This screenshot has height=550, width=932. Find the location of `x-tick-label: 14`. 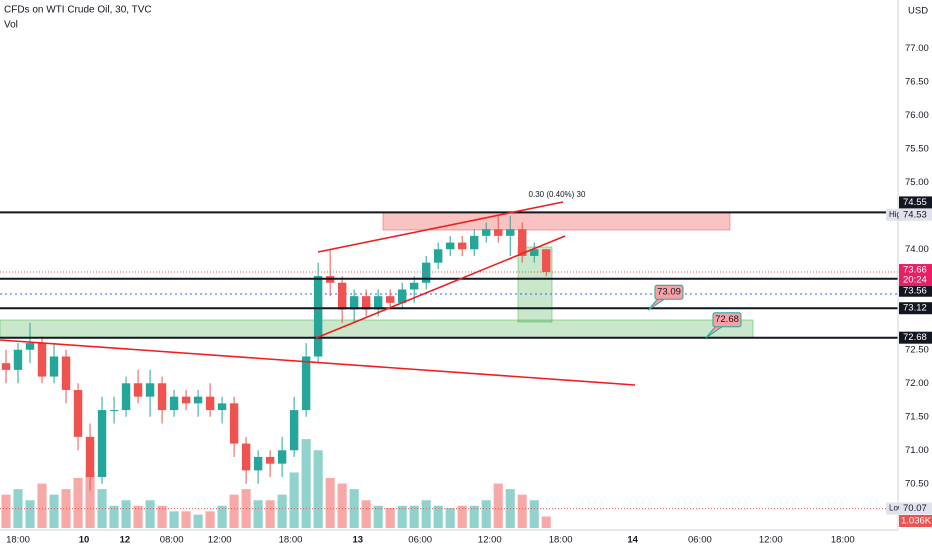

x-tick-label: 14 is located at coordinates (632, 540).